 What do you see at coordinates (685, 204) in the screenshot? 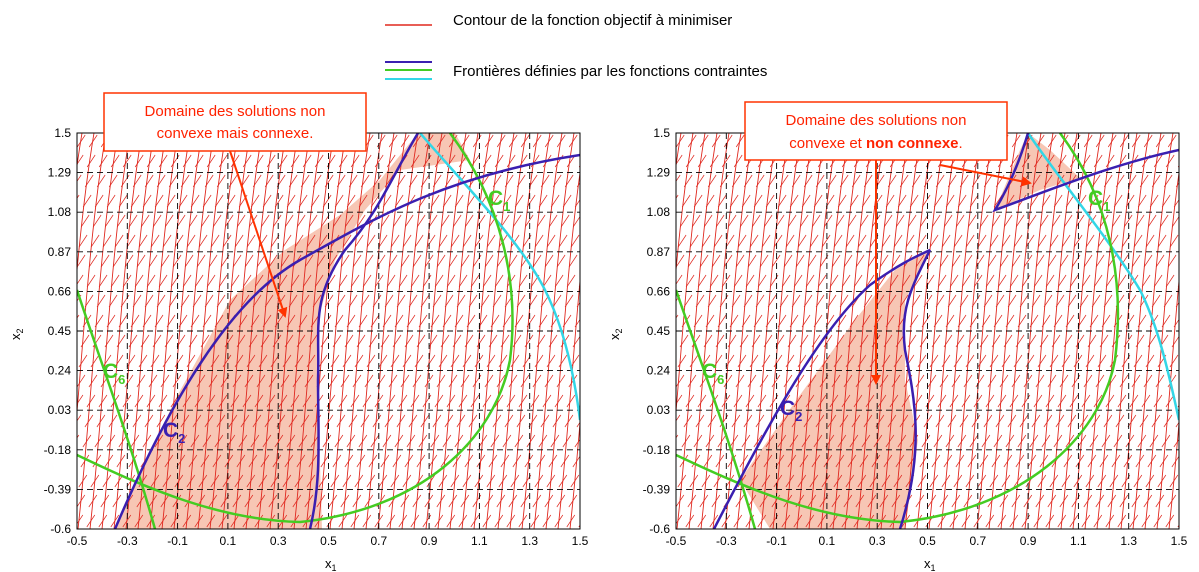
I see `right-contour-line` at bounding box center [685, 204].